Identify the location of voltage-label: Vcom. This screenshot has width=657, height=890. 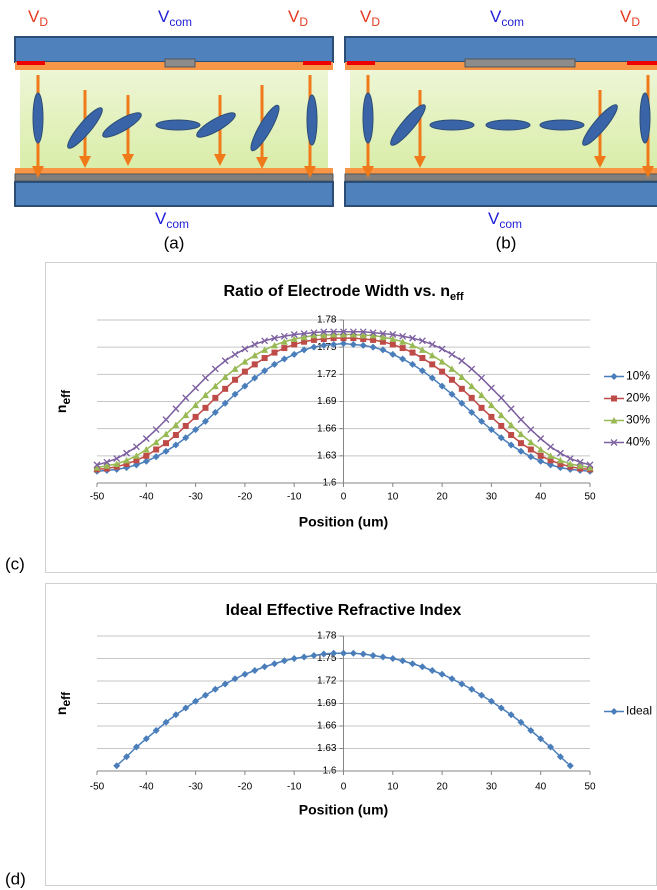
(505, 220).